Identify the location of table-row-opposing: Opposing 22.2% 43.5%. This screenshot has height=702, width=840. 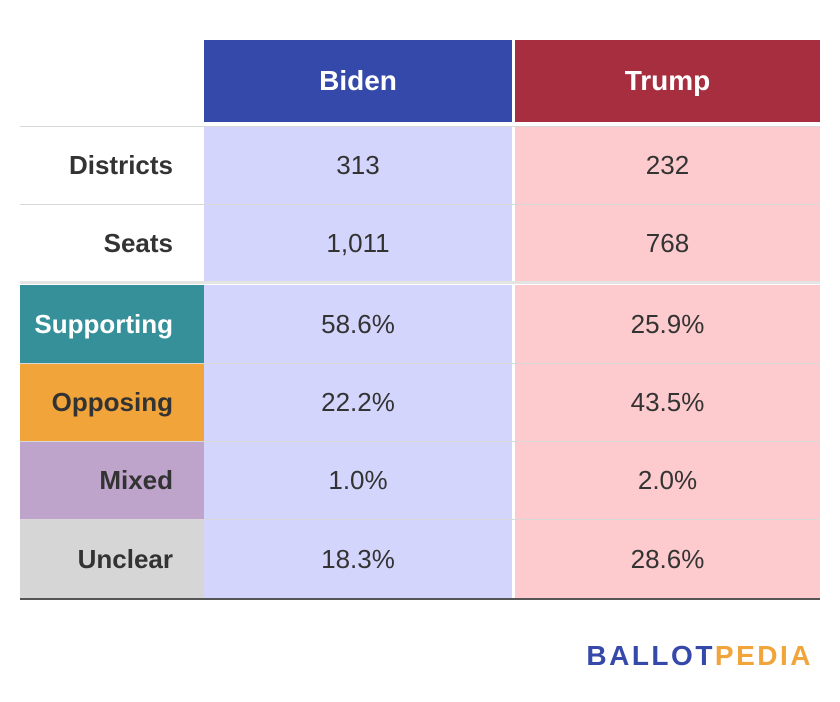
(420, 402).